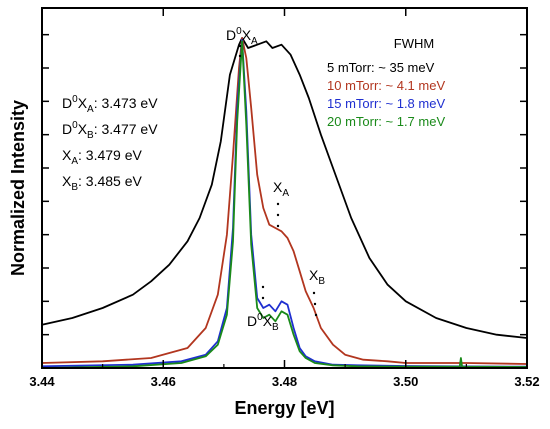 The height and width of the screenshot is (429, 550). Describe the element at coordinates (242, 36) in the screenshot. I see `peak-label-0: D0XA` at that location.